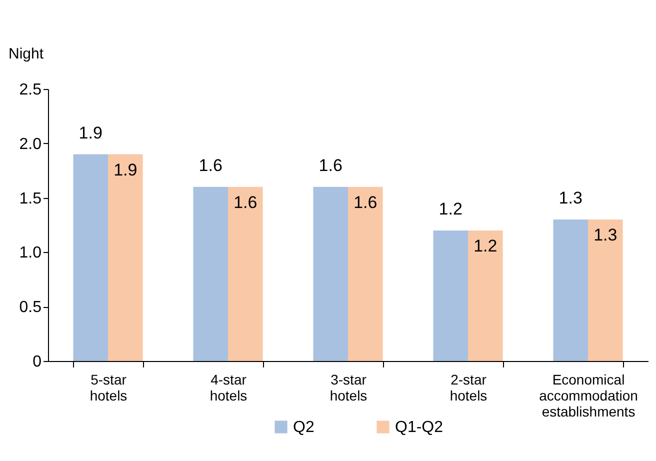 This screenshot has width=656, height=461. Describe the element at coordinates (30, 199) in the screenshot. I see `y-tick-label: 1.5` at that location.